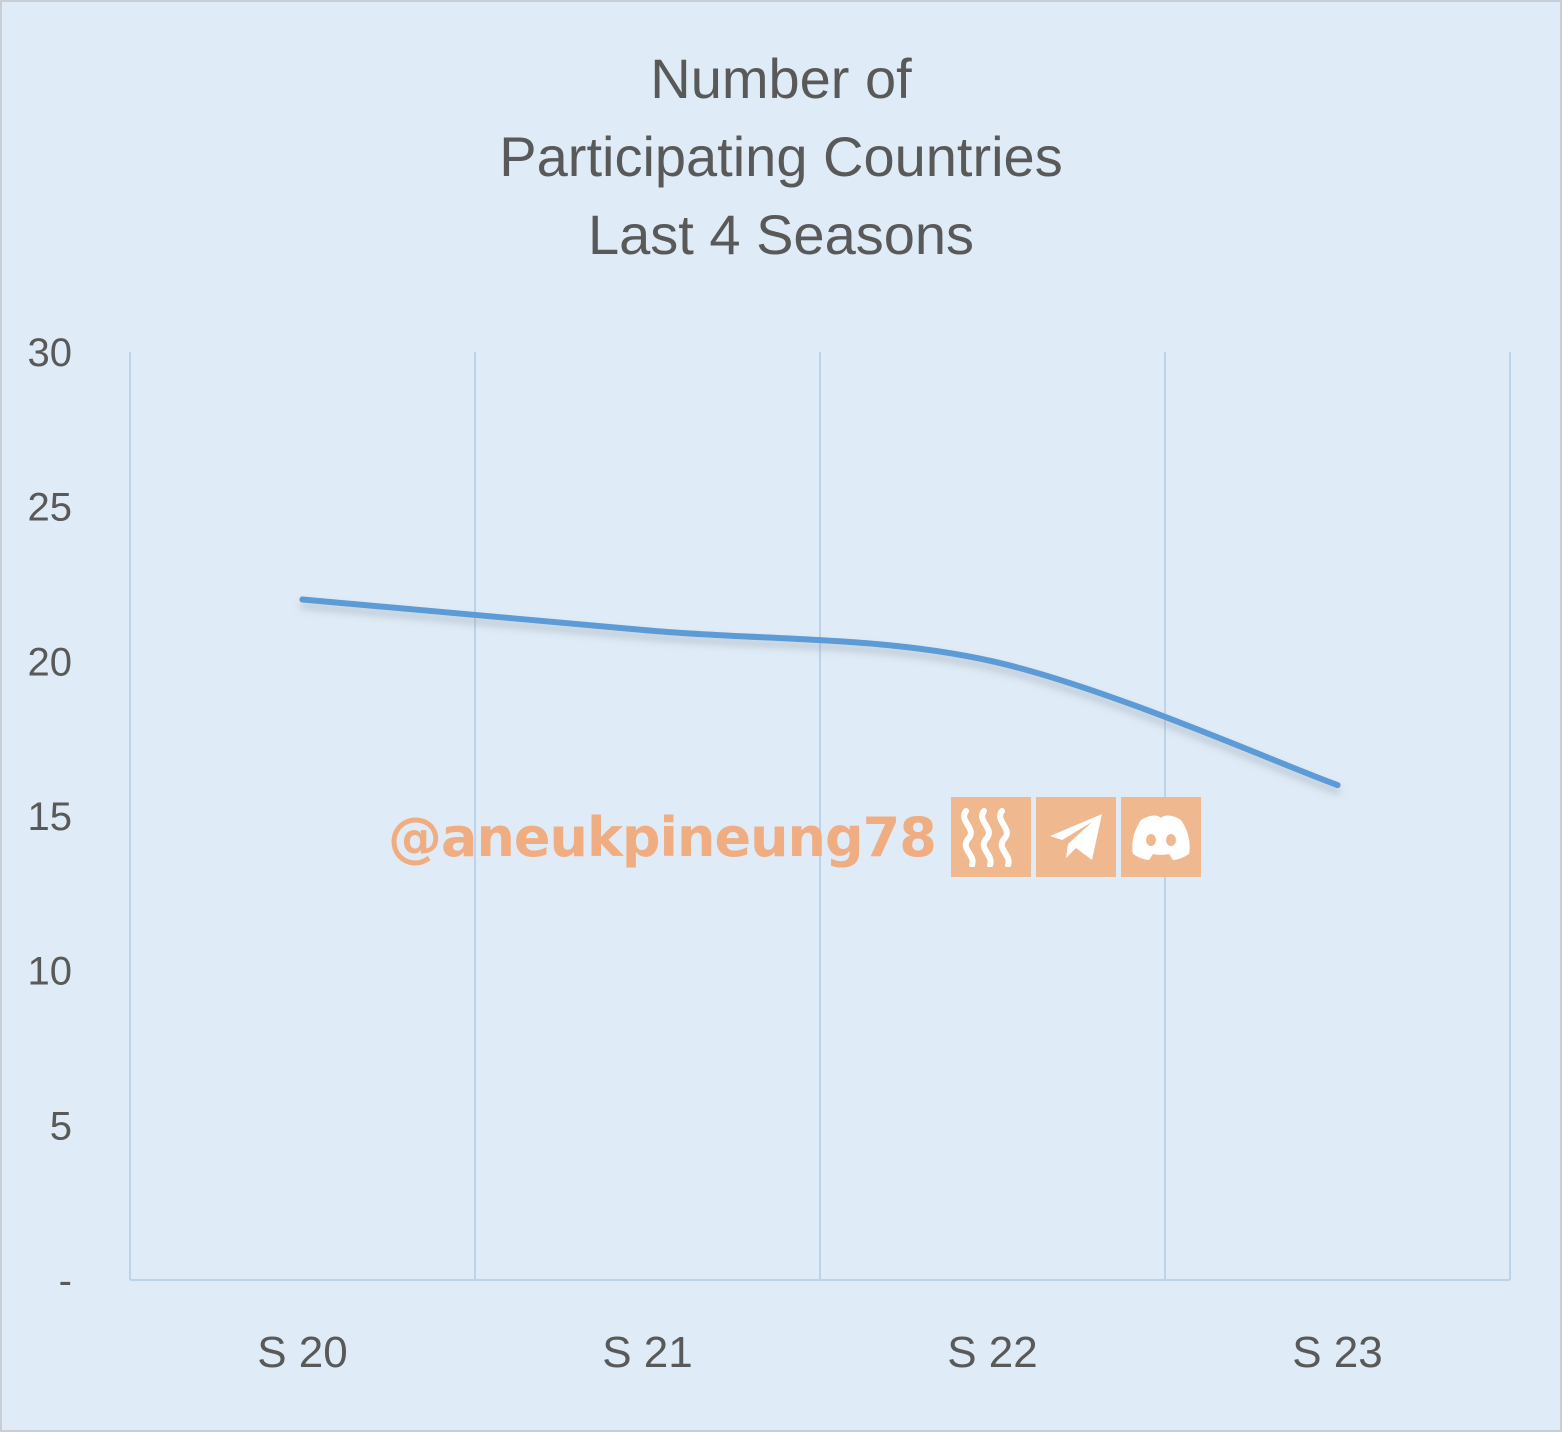 The height and width of the screenshot is (1432, 1562). Describe the element at coordinates (50, 508) in the screenshot. I see `y-tick-label: 25` at that location.